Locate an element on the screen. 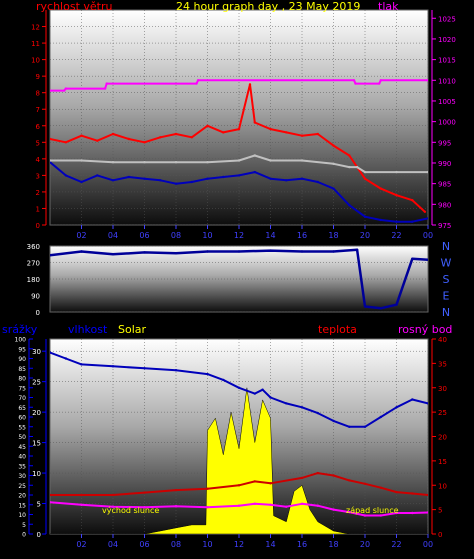 Image resolution: width=474 pixels, height=559 pixels. wind-y-tick-label: 4 is located at coordinates (38, 160).